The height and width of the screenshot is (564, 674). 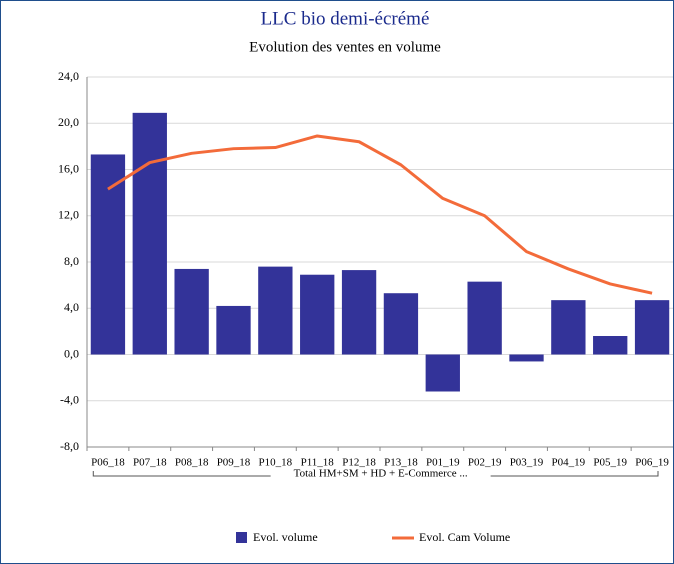 I want to click on x-tick-label: P04_19, so click(x=569, y=463).